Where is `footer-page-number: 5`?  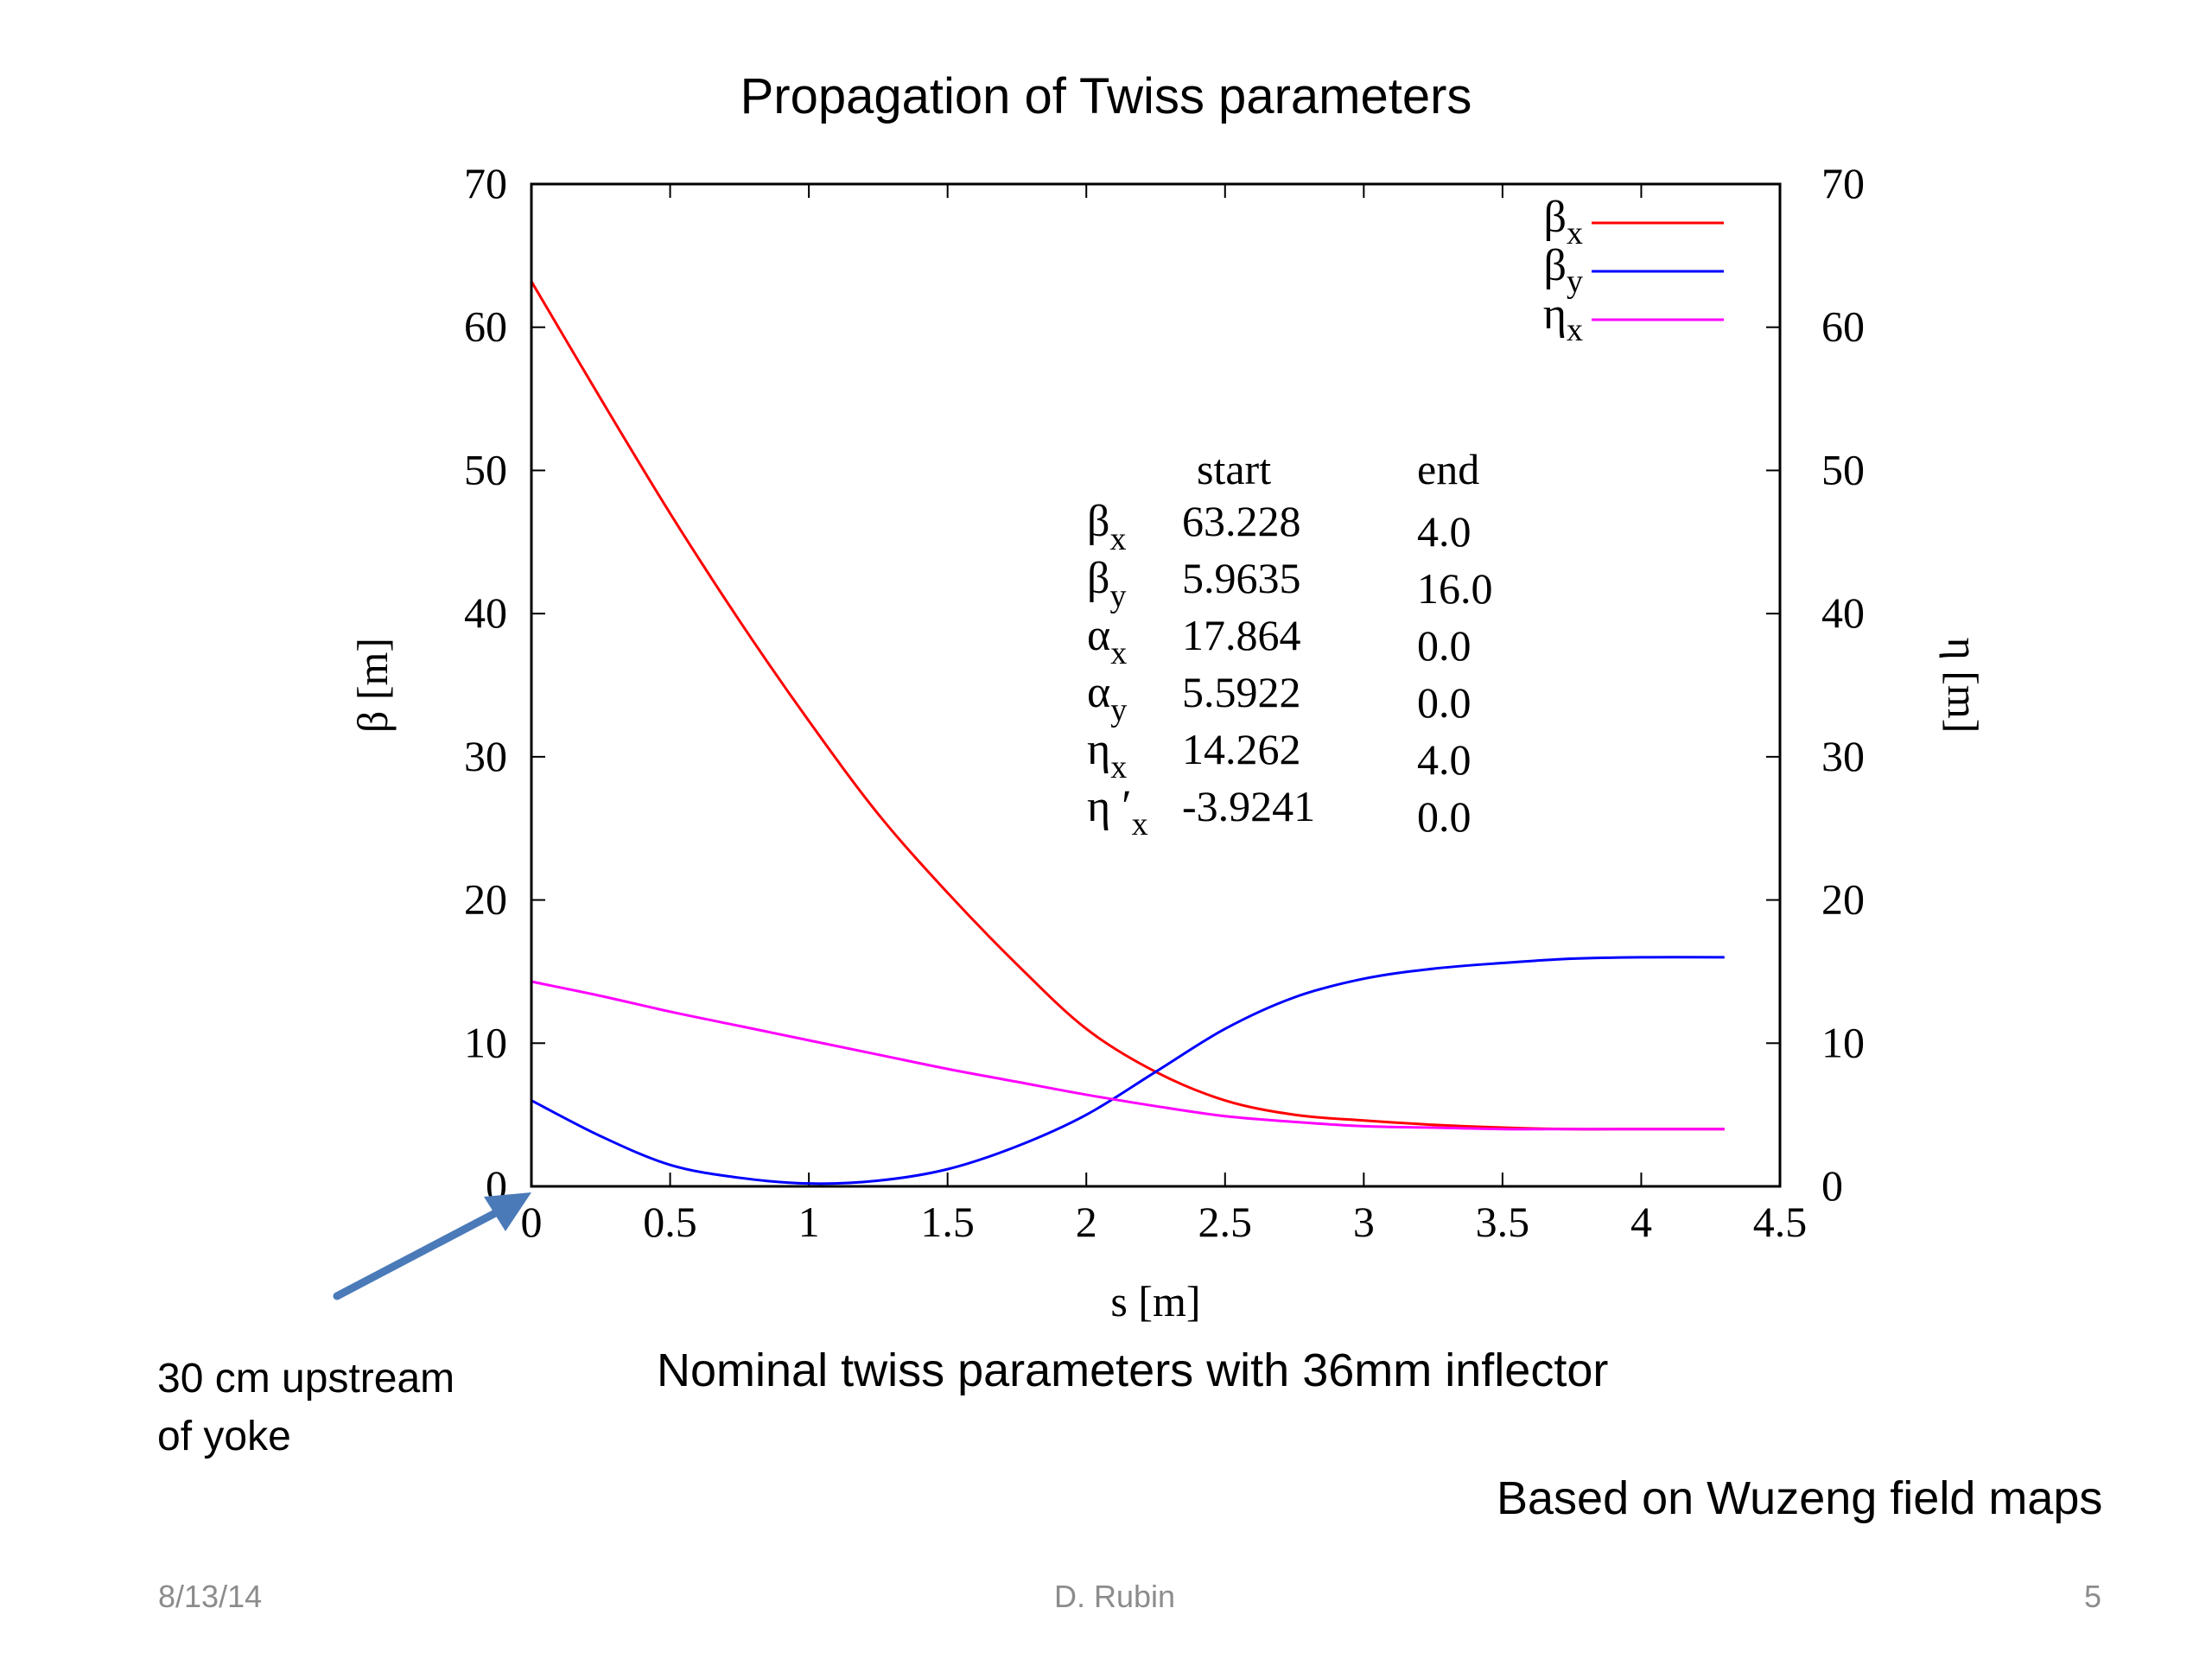 footer-page-number: 5 is located at coordinates (2093, 1596).